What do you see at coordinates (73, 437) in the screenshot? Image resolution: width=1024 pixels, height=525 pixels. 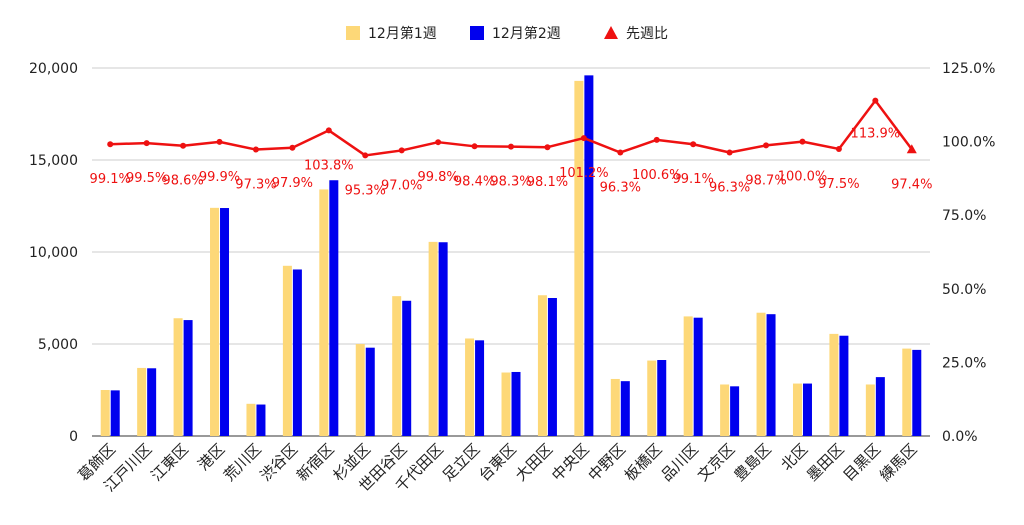 I see `y-left-tick-label: 0` at bounding box center [73, 437].